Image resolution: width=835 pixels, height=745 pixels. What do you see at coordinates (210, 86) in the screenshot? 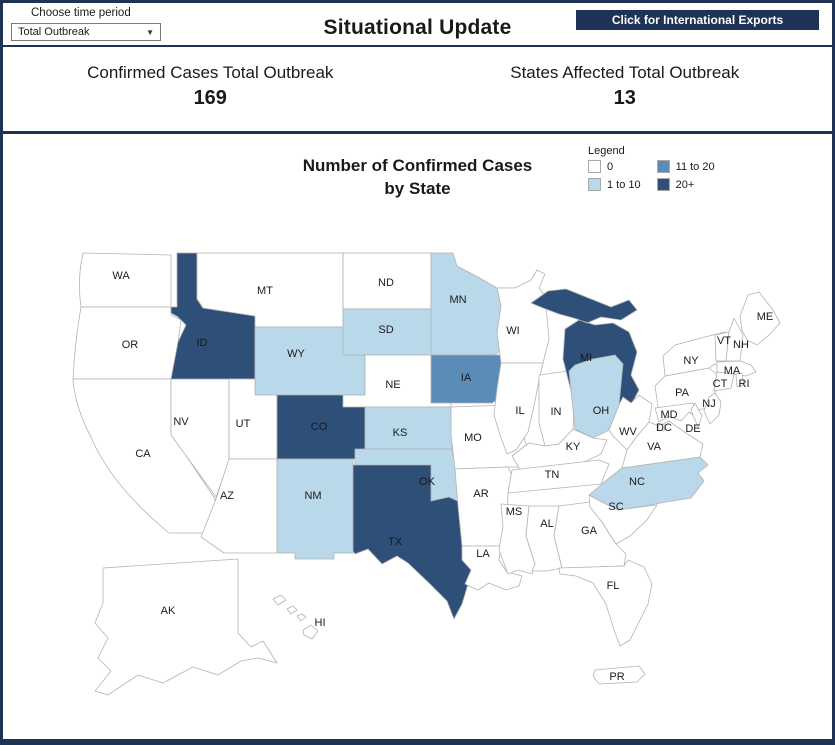
I see `confirmed-cases-stat: Confirmed Cases Total Outbreak 169` at bounding box center [210, 86].